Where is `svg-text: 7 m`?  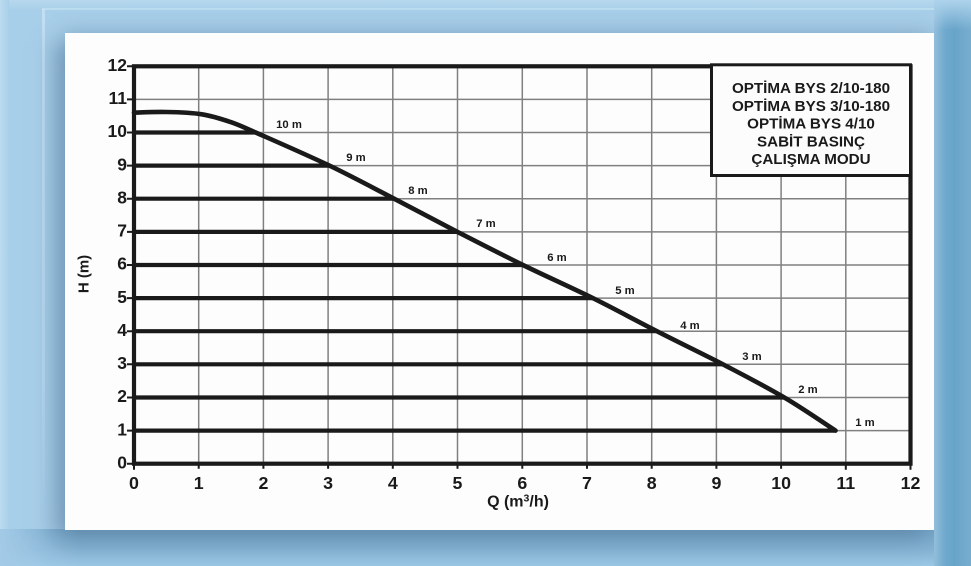 svg-text: 7 m is located at coordinates (485, 224).